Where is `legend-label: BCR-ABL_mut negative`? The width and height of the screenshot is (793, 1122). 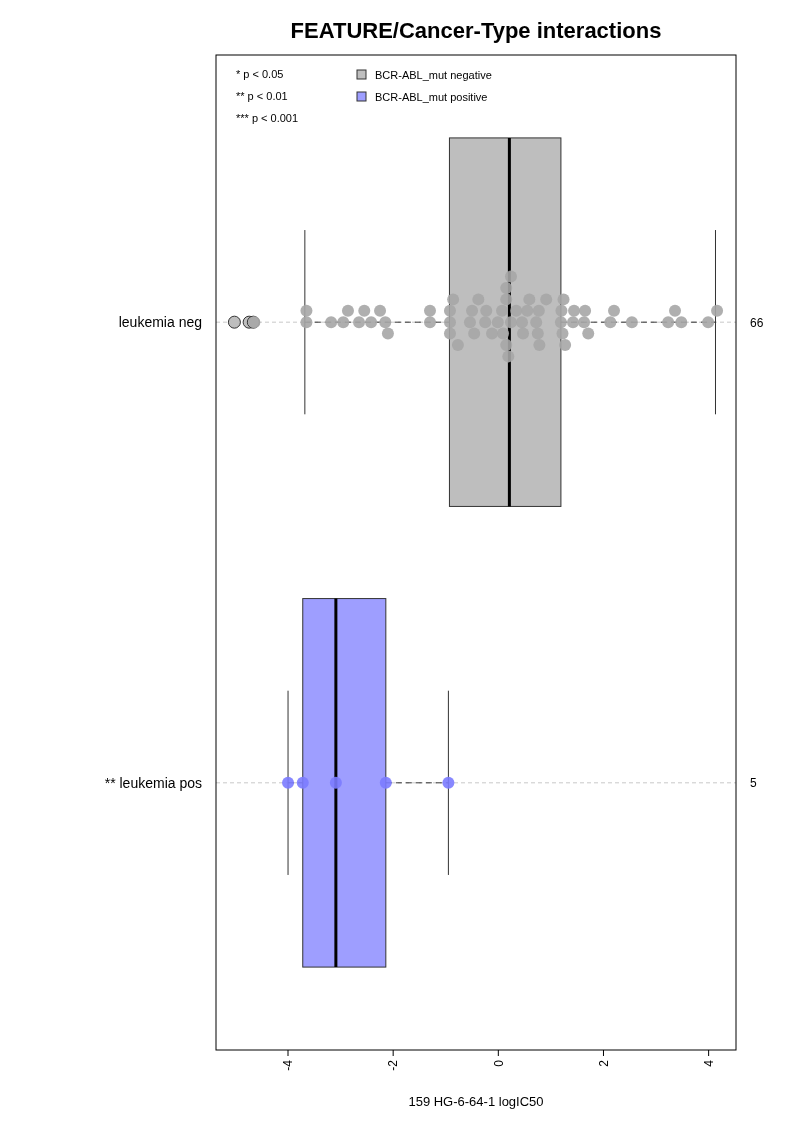
legend-label: BCR-ABL_mut negative is located at coordinates (433, 75).